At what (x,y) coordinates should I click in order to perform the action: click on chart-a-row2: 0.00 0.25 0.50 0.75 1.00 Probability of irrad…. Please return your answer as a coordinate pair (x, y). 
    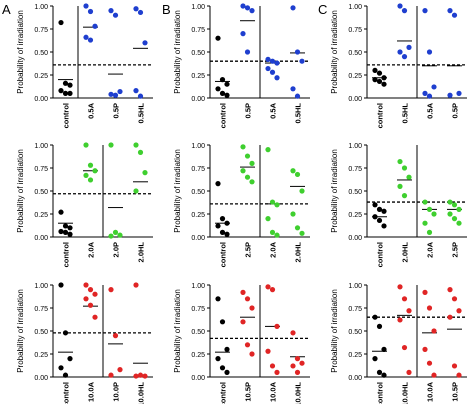
    Looking at the image, I should click on (84, 204).